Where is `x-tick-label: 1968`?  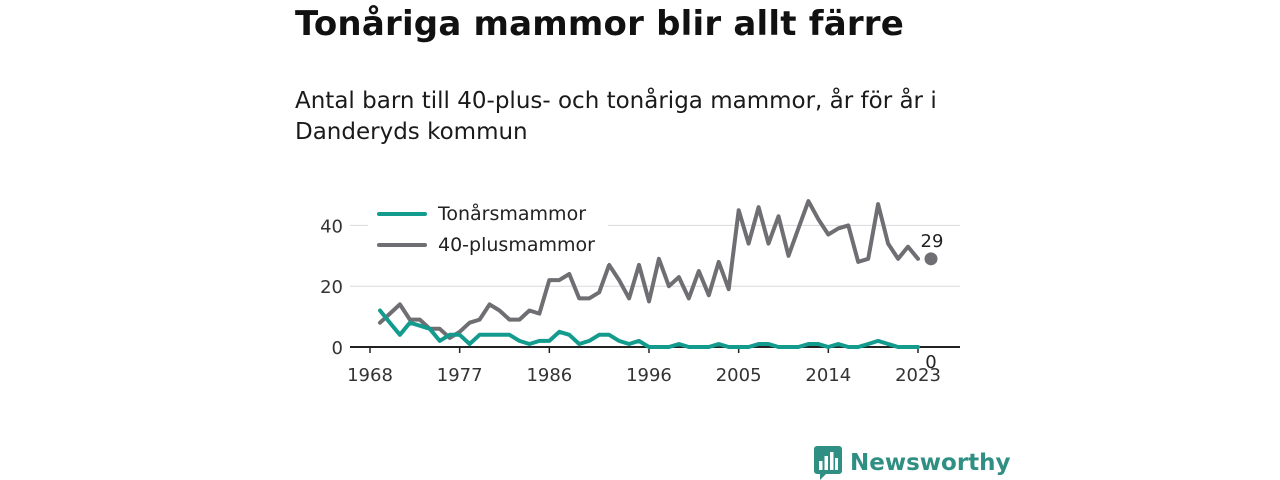 x-tick-label: 1968 is located at coordinates (370, 375).